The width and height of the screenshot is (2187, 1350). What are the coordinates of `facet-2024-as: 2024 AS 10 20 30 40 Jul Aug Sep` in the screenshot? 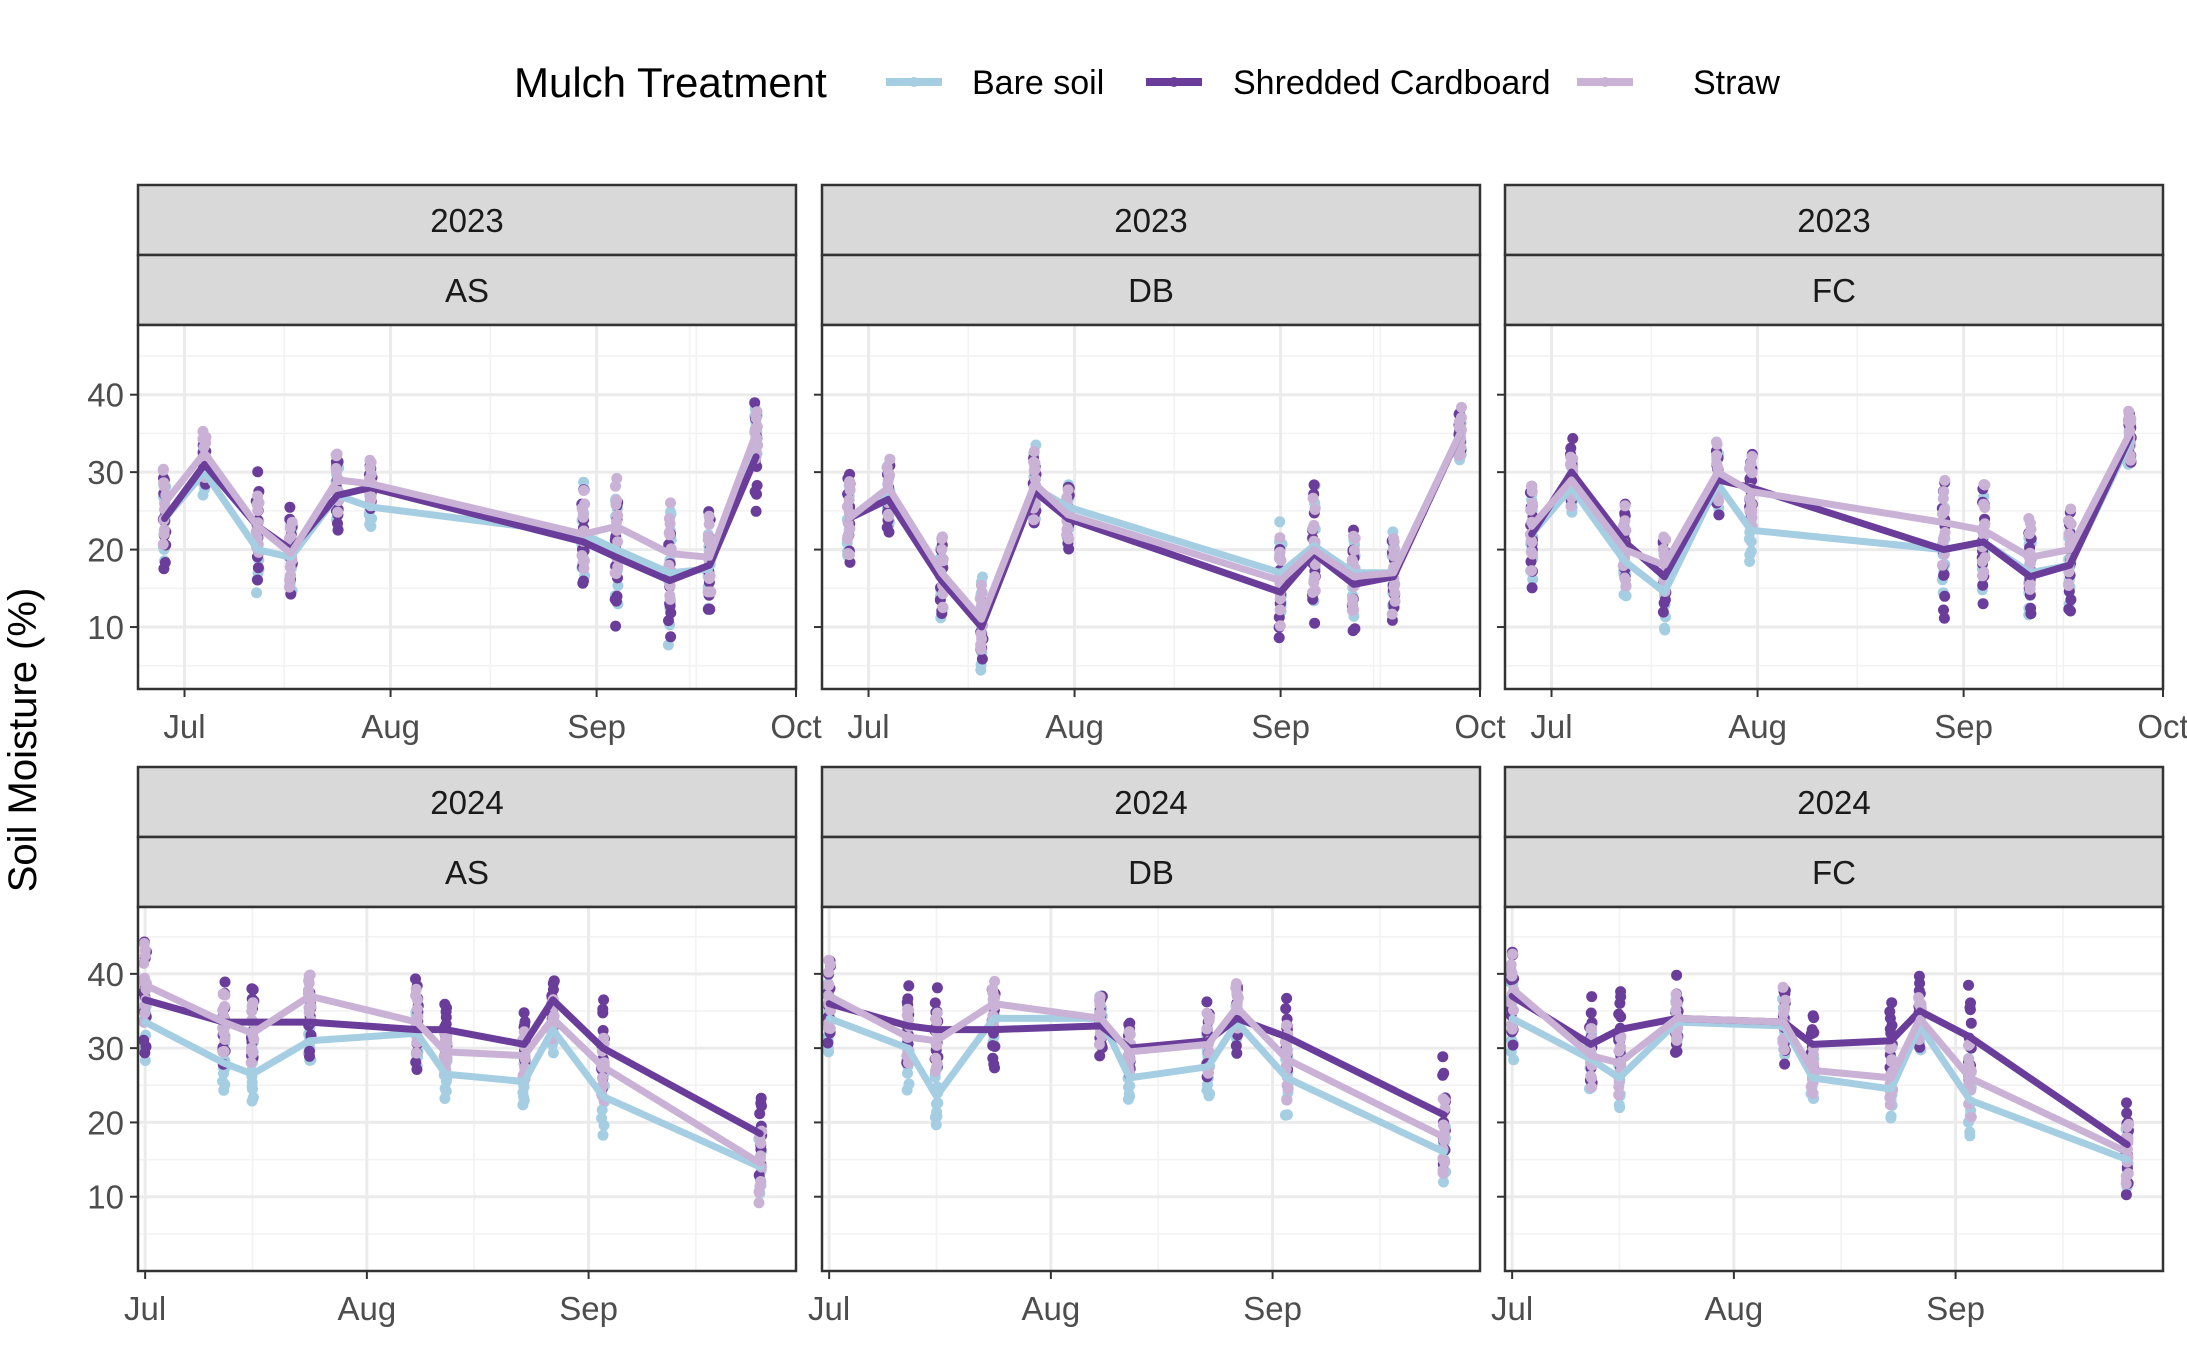 It's located at (442, 1046).